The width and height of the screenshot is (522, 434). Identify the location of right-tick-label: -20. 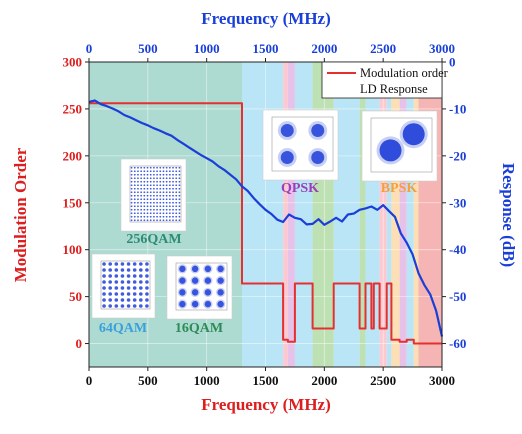
(457, 155).